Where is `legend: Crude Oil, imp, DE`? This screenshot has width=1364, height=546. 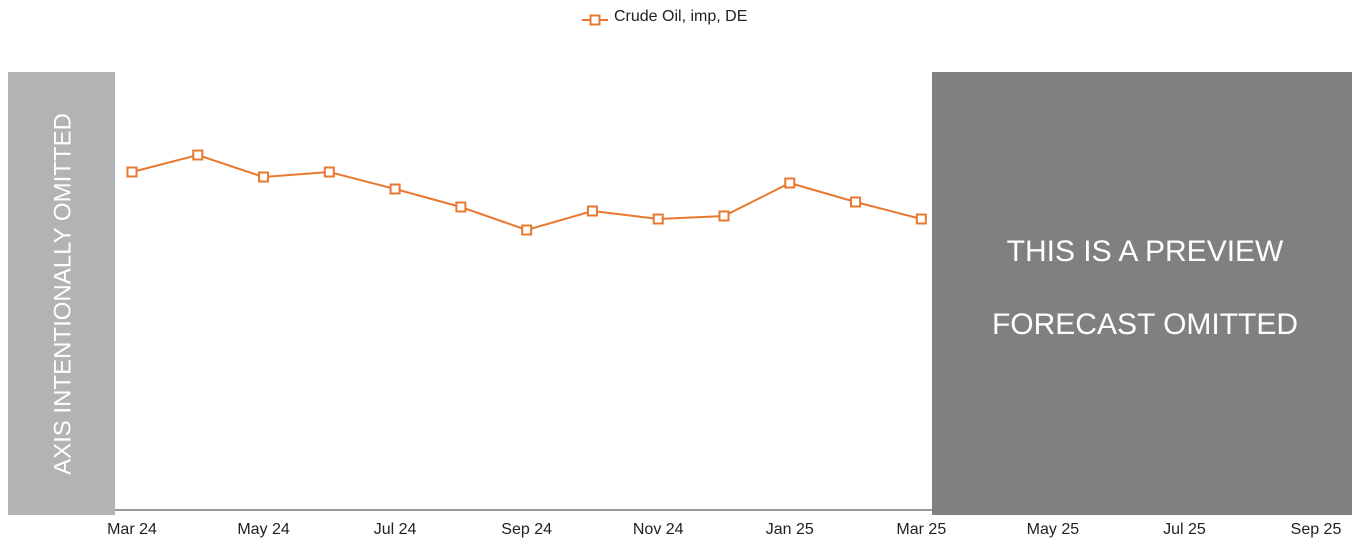
legend: Crude Oil, imp, DE is located at coordinates (664, 17).